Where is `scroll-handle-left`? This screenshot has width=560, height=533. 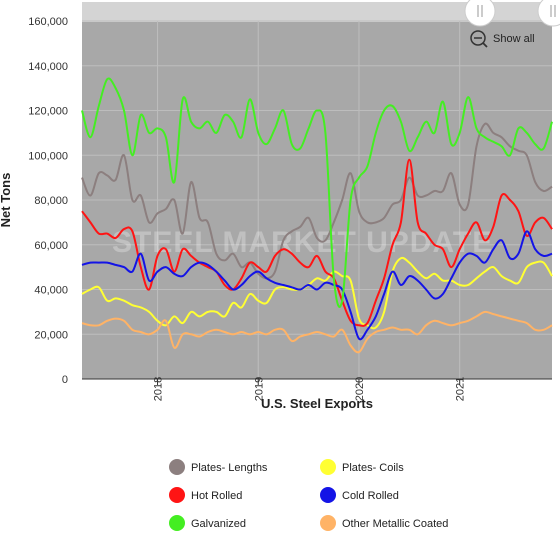
scroll-handle-left is located at coordinates (480, 13).